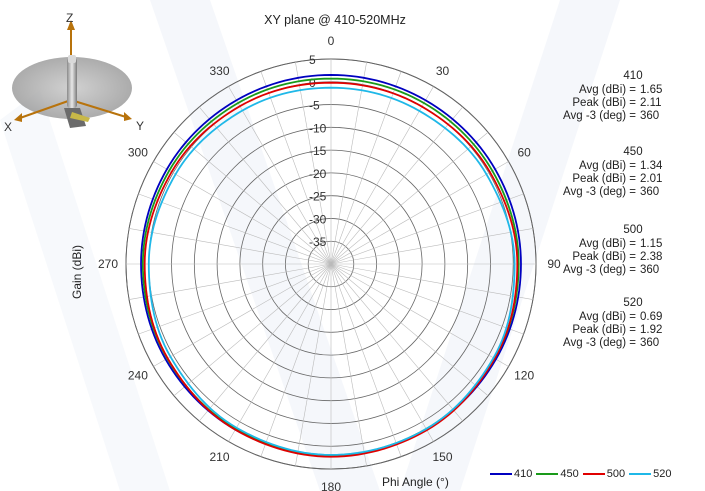 The width and height of the screenshot is (705, 491). What do you see at coordinates (318, 151) in the screenshot?
I see `radial-tick-label: -15` at bounding box center [318, 151].